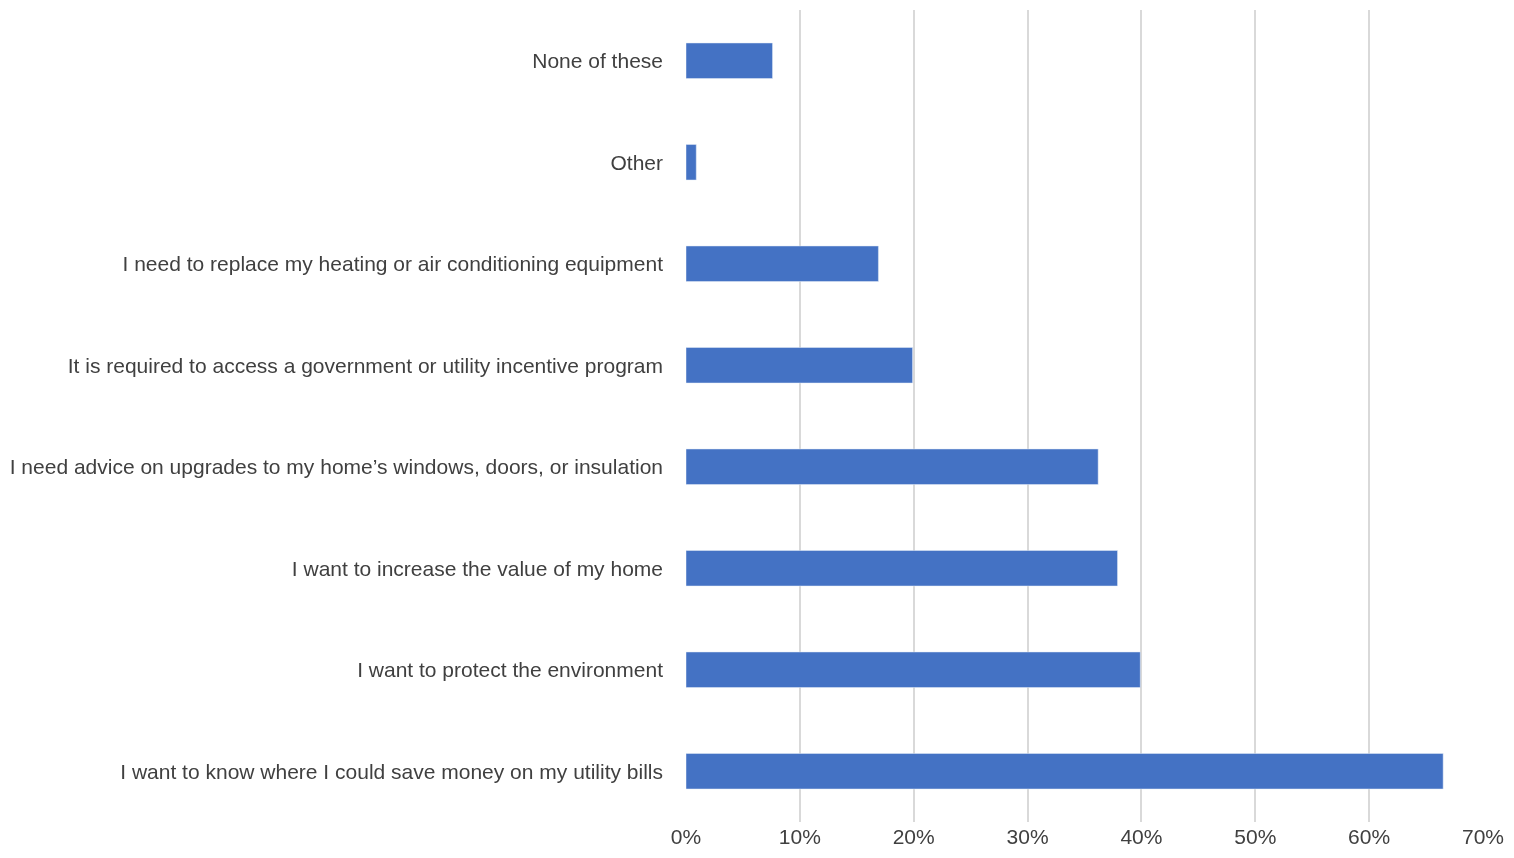 The width and height of the screenshot is (1514, 858). Describe the element at coordinates (913, 836) in the screenshot. I see `x-tick-label: 20%` at that location.